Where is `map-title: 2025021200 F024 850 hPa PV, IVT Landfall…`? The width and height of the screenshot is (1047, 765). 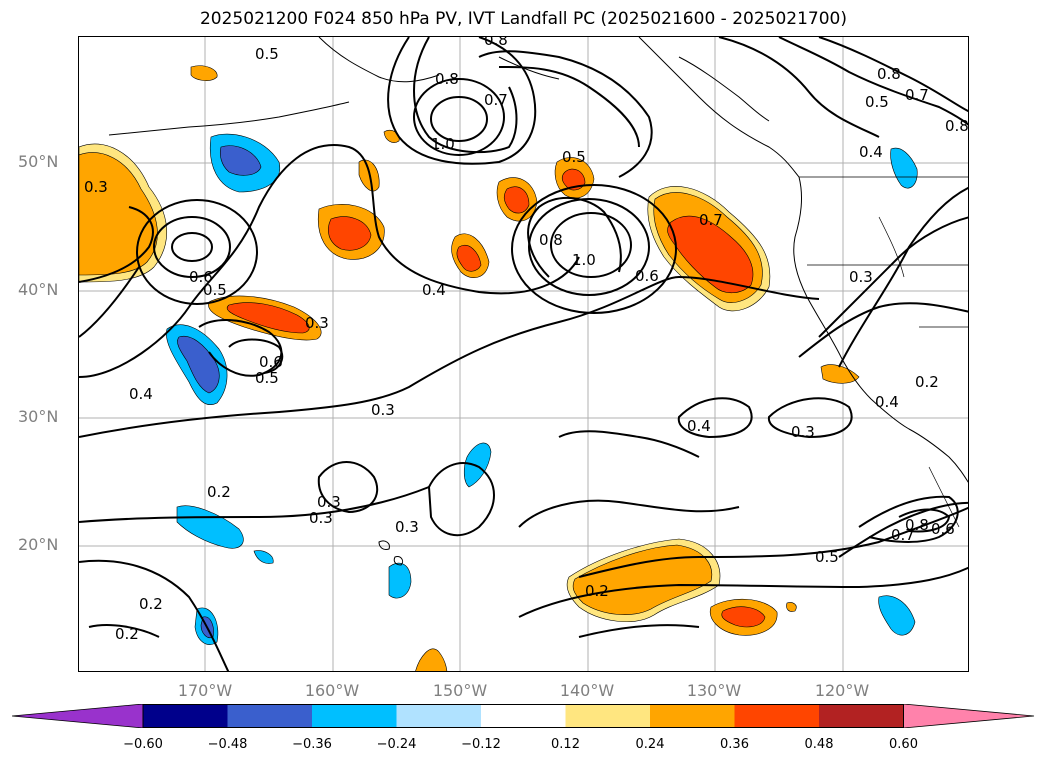
map-title: 2025021200 F024 850 hPa PV, IVT Landfall… is located at coordinates (523, 19).